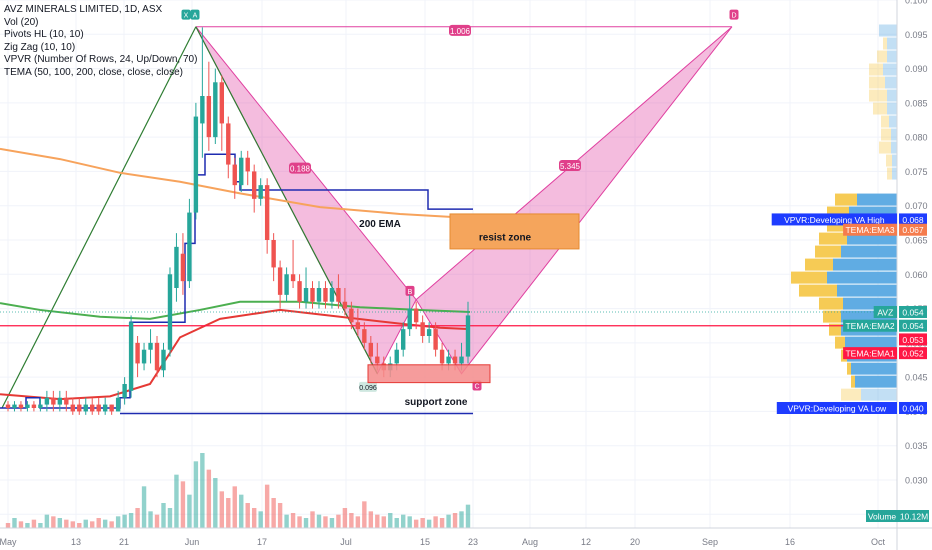 This screenshot has height=550, width=932. Describe the element at coordinates (235, 354) in the screenshot. I see `ema-red-line` at that location.